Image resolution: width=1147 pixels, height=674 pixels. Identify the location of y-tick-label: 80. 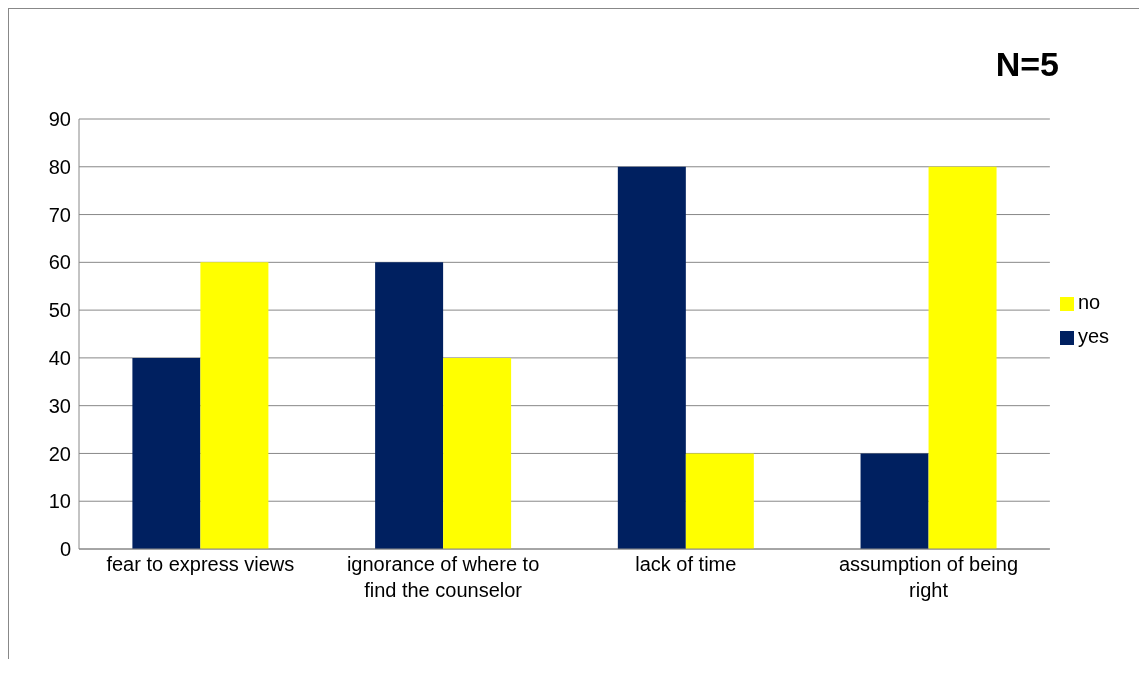
(59, 166).